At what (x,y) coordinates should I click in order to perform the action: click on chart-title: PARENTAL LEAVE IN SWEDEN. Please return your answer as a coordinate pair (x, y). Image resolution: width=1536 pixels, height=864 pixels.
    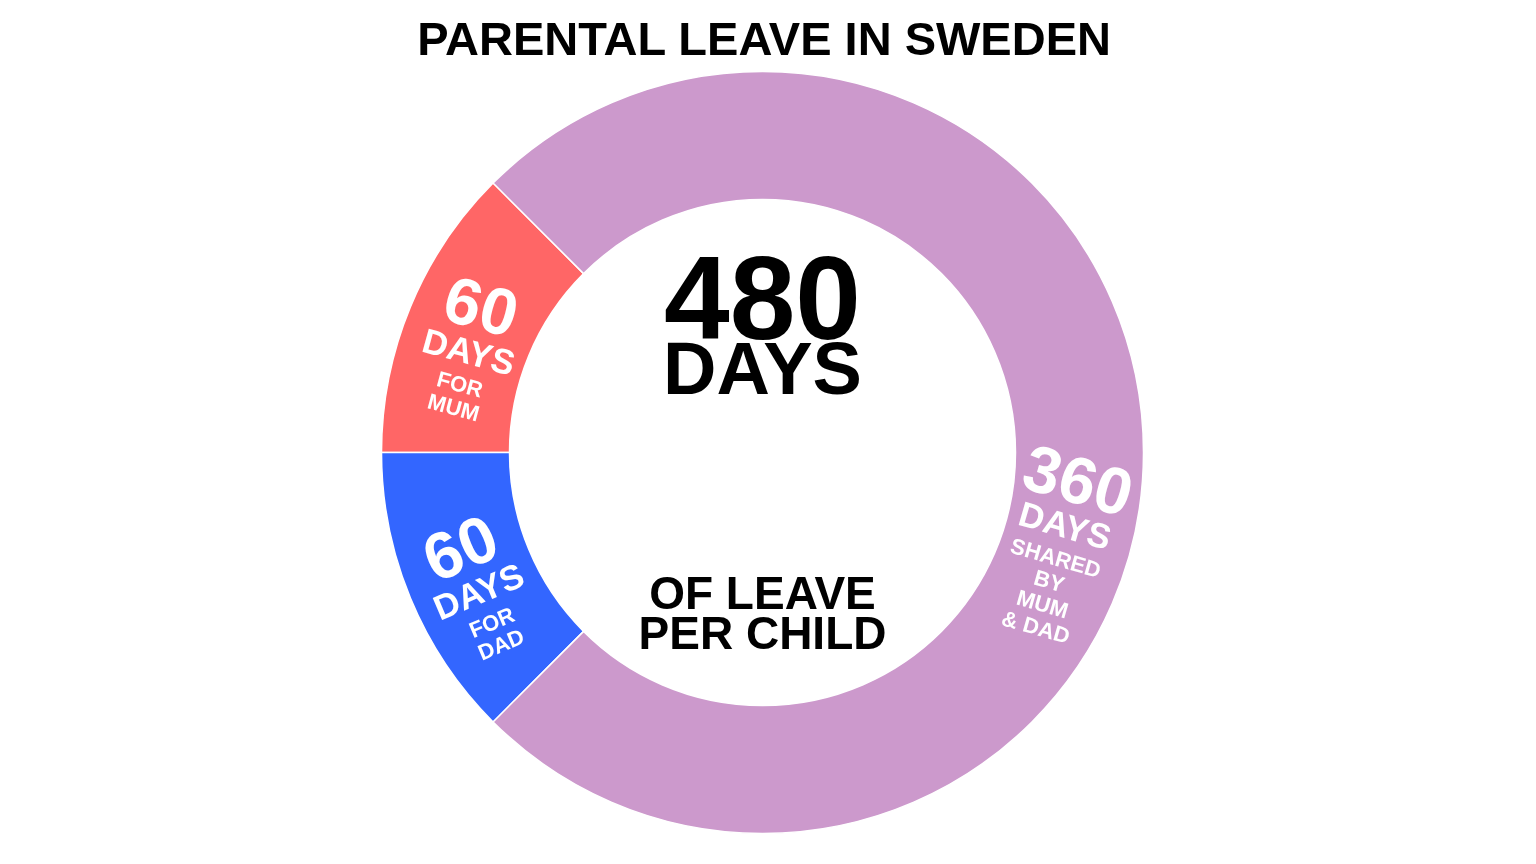
    Looking at the image, I should click on (764, 38).